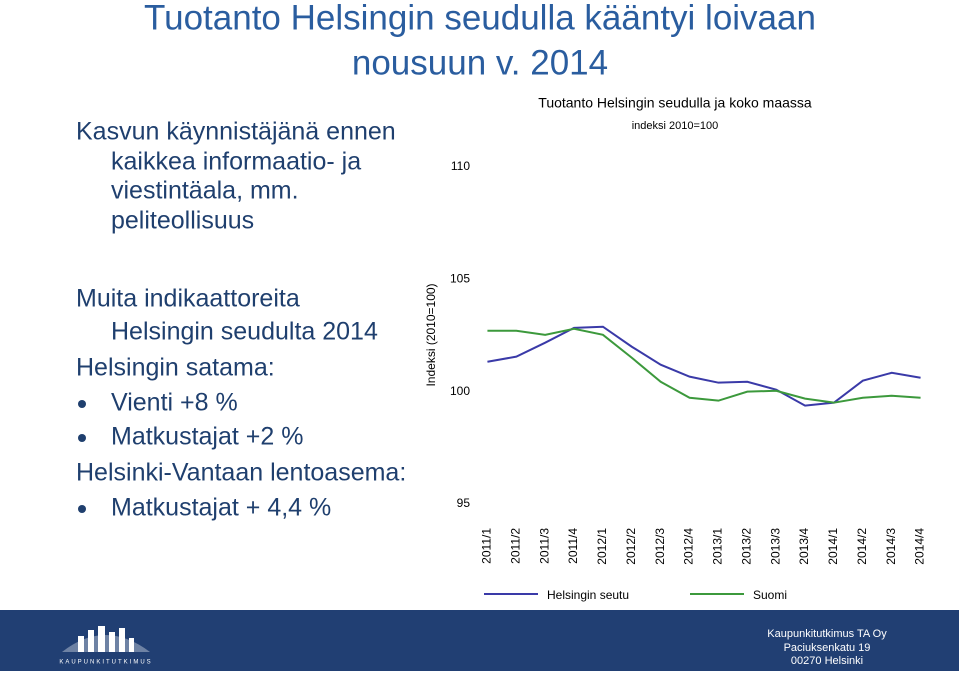  Describe the element at coordinates (207, 437) in the screenshot. I see `indicator-item: Matkustajat +2 %` at that location.